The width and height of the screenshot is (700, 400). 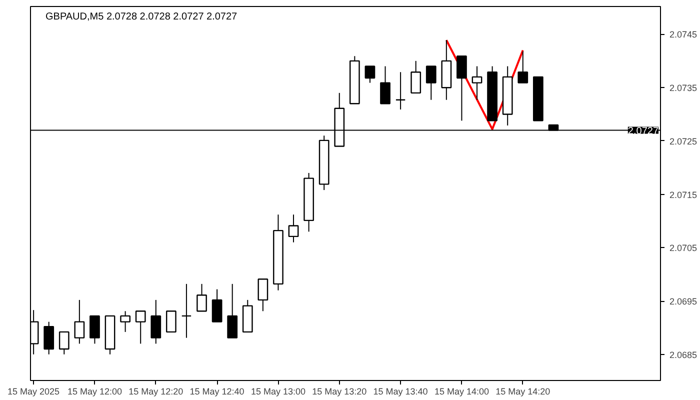 I want to click on y-tick-label: 2.0715, so click(x=684, y=195).